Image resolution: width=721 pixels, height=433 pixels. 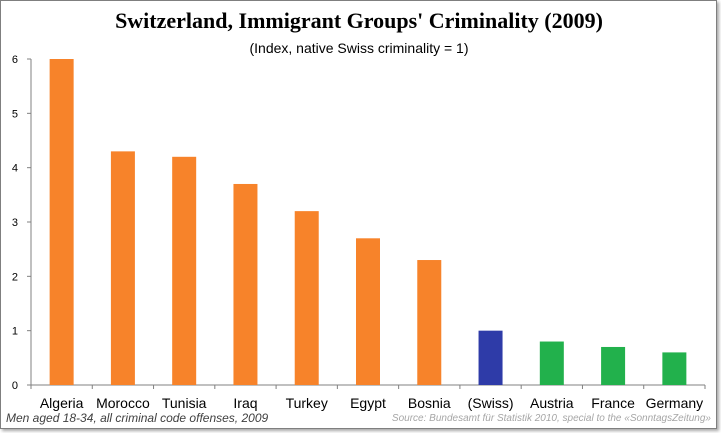 What do you see at coordinates (551, 363) in the screenshot?
I see `bar-austria` at bounding box center [551, 363].